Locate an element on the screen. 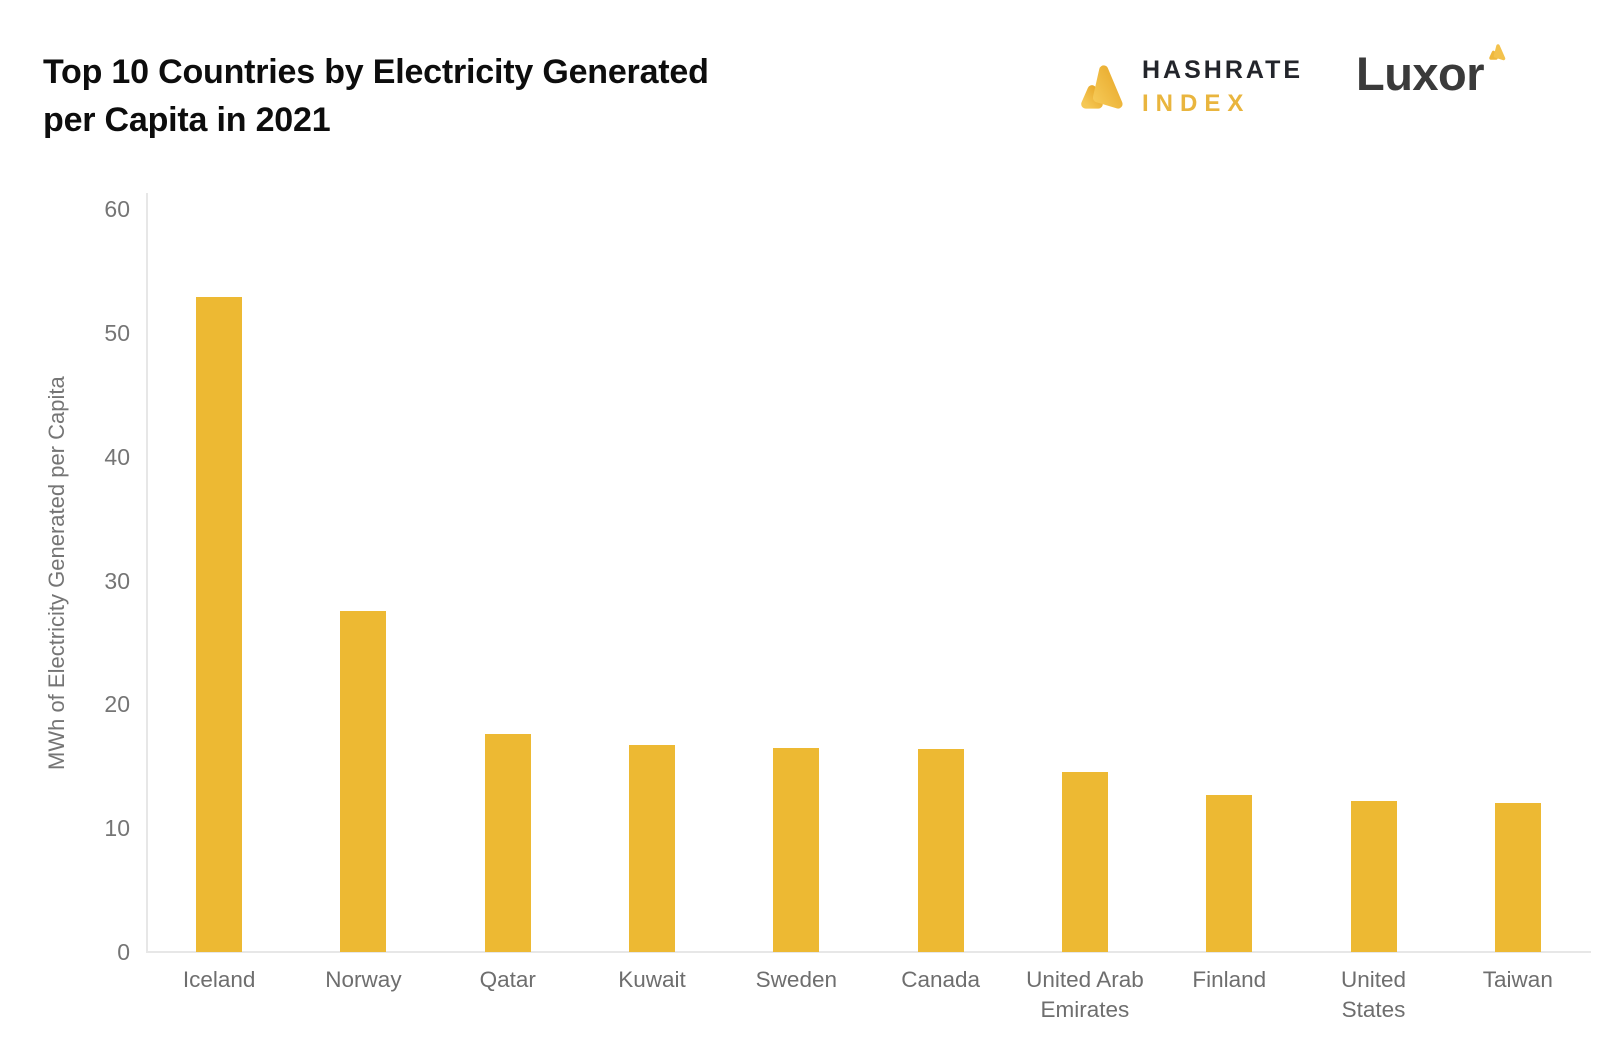 This screenshot has height=1042, width=1624. y-tick-label: 50 is located at coordinates (117, 332).